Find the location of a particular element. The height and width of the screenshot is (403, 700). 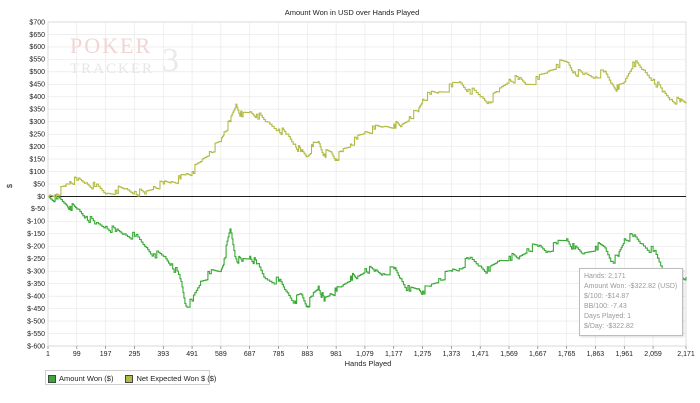

x-tick-label: 393 is located at coordinates (163, 354).